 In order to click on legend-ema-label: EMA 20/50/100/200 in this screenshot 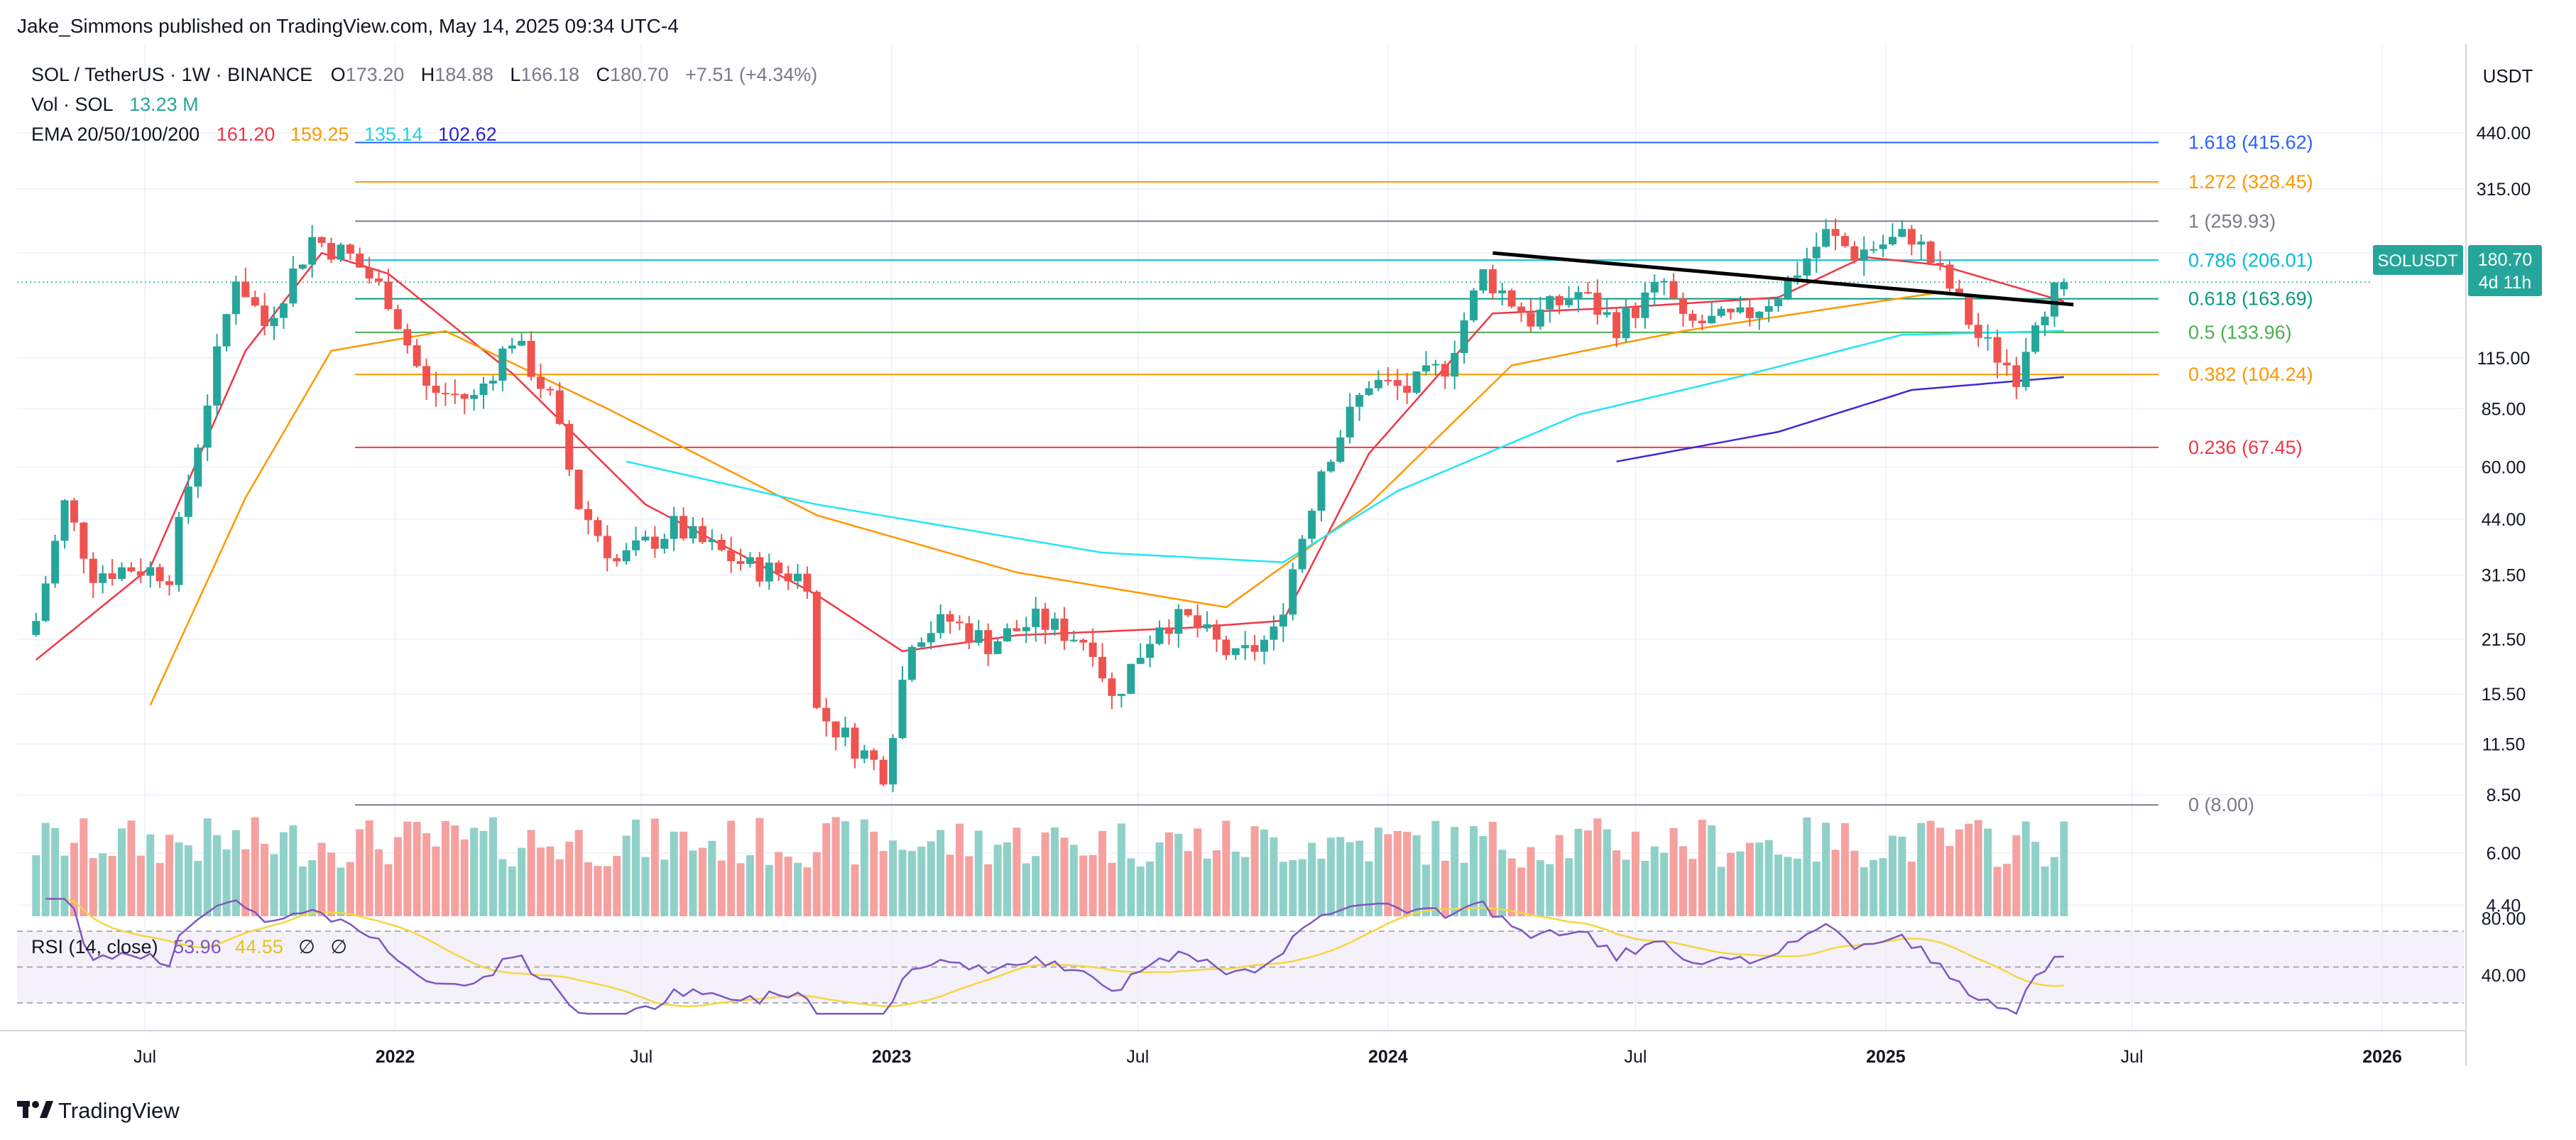, I will do `click(115, 134)`.